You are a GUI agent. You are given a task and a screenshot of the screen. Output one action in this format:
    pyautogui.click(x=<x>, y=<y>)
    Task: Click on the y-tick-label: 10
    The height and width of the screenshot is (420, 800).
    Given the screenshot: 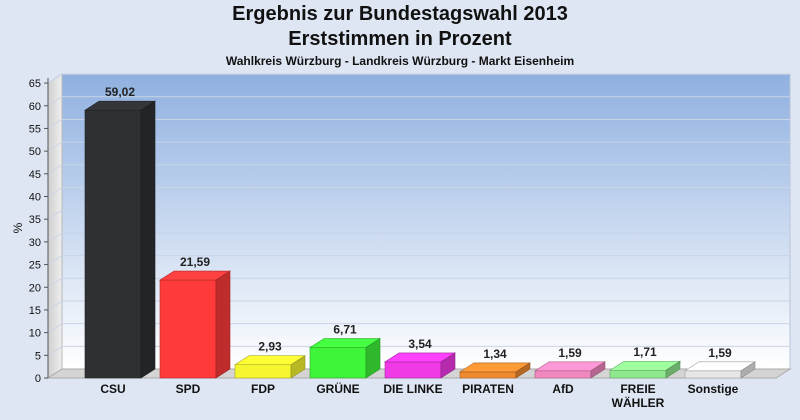 What is the action you would take?
    pyautogui.click(x=35, y=334)
    